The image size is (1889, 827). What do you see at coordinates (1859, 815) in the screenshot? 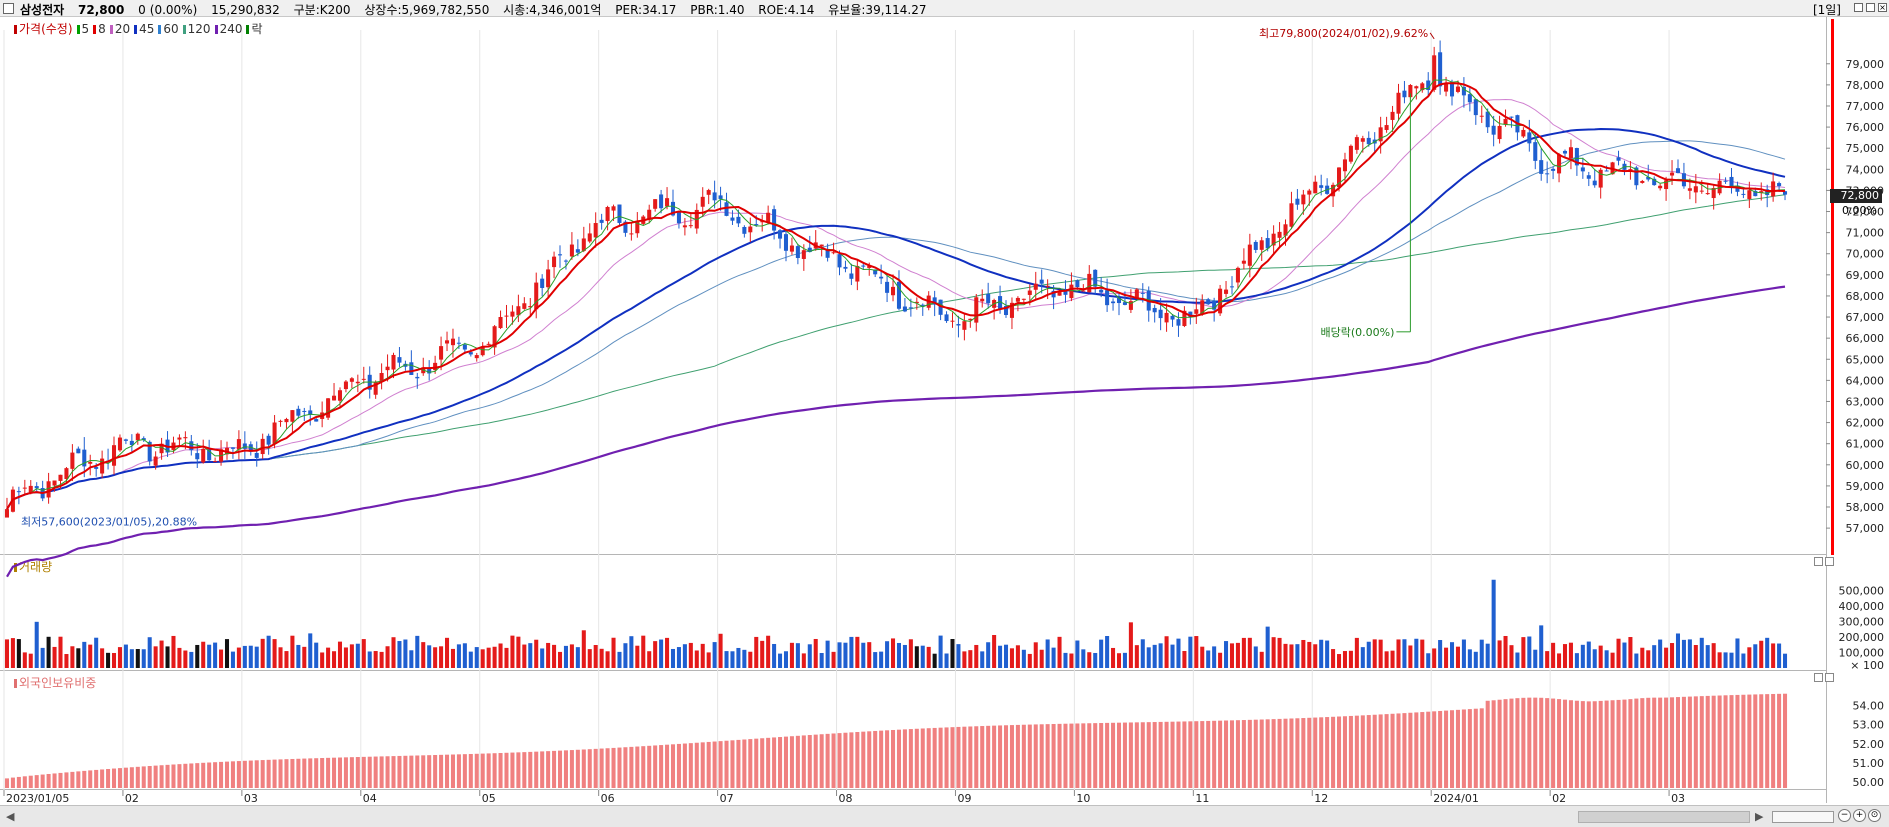
I see `zoom-in-icon: +` at bounding box center [1859, 815].